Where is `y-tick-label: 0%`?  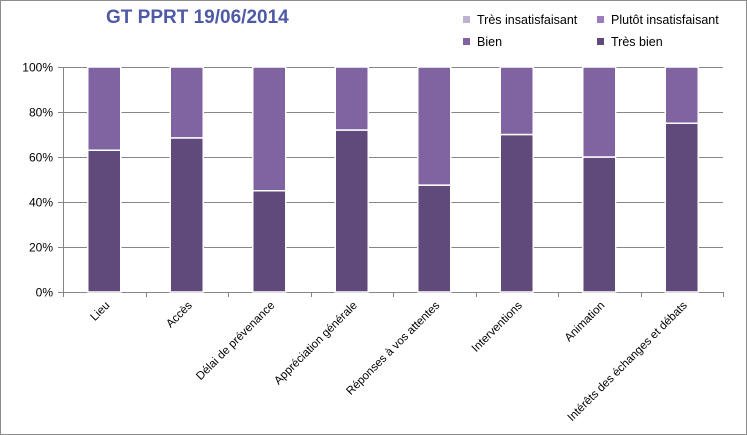
y-tick-label: 0% is located at coordinates (45, 293).